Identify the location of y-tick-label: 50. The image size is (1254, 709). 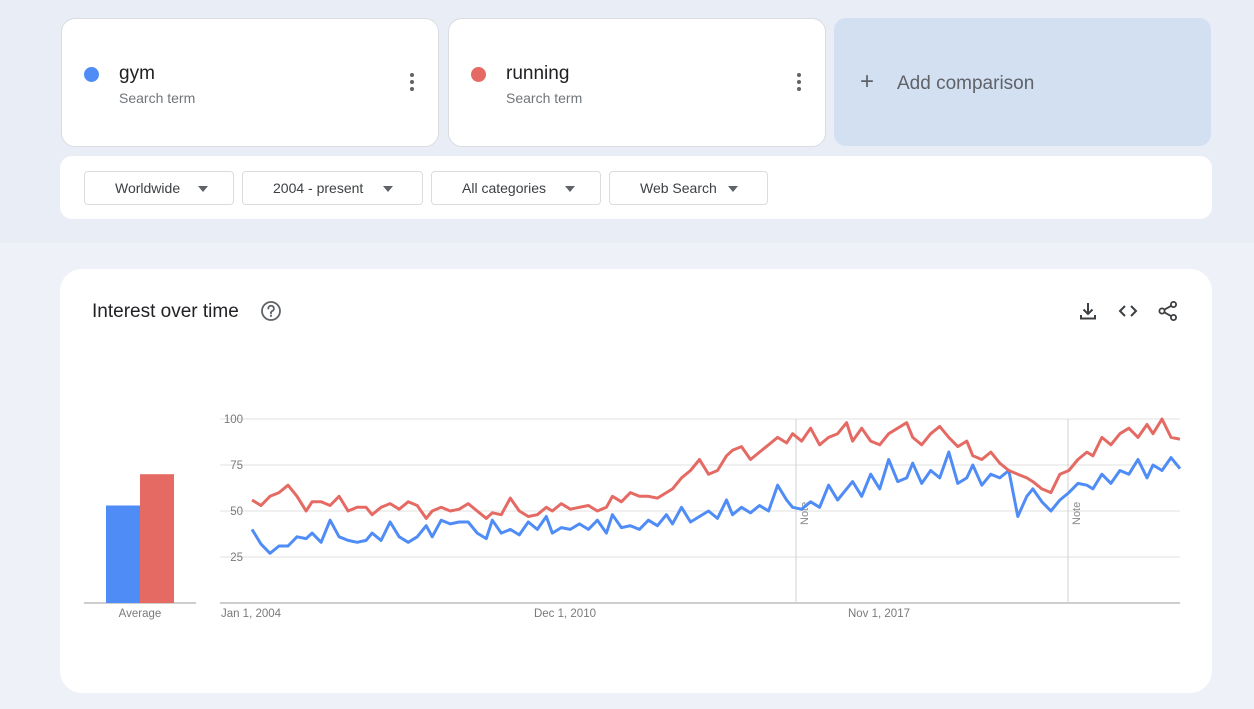
(236, 512).